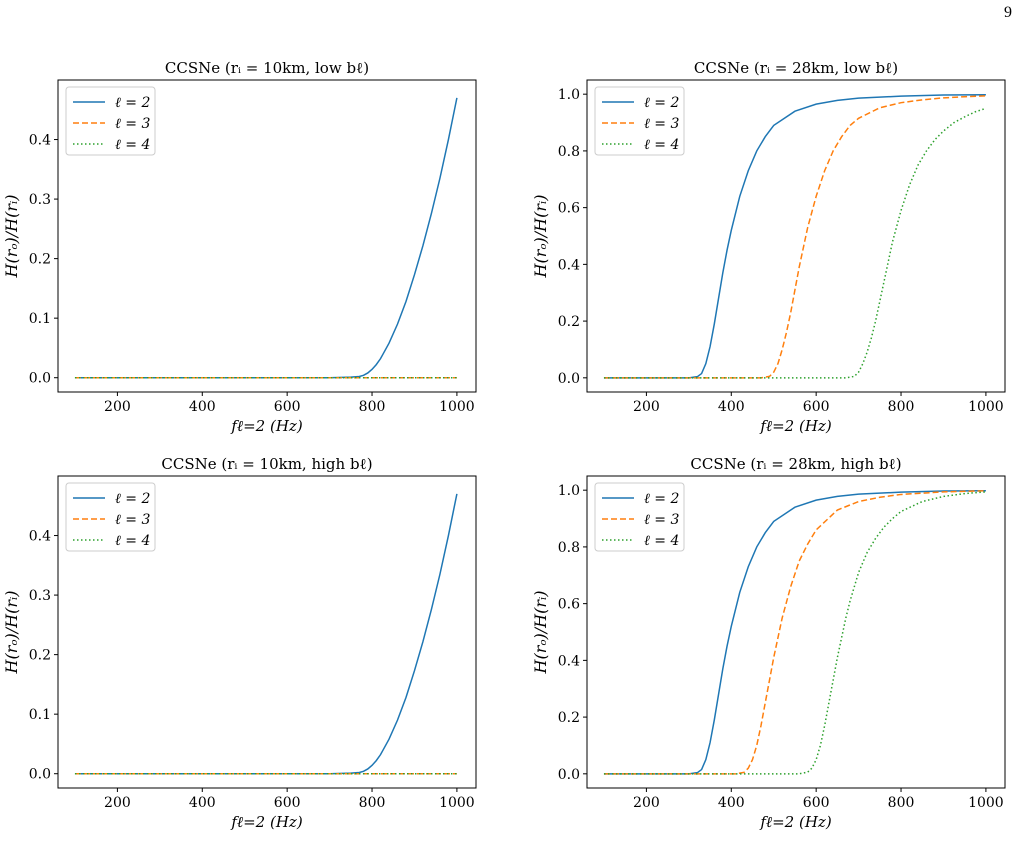 This screenshot has width=1020, height=841. What do you see at coordinates (796, 68) in the screenshot?
I see `chart-title: CCSNe (rᵢ = 28km, low bℓ)` at bounding box center [796, 68].